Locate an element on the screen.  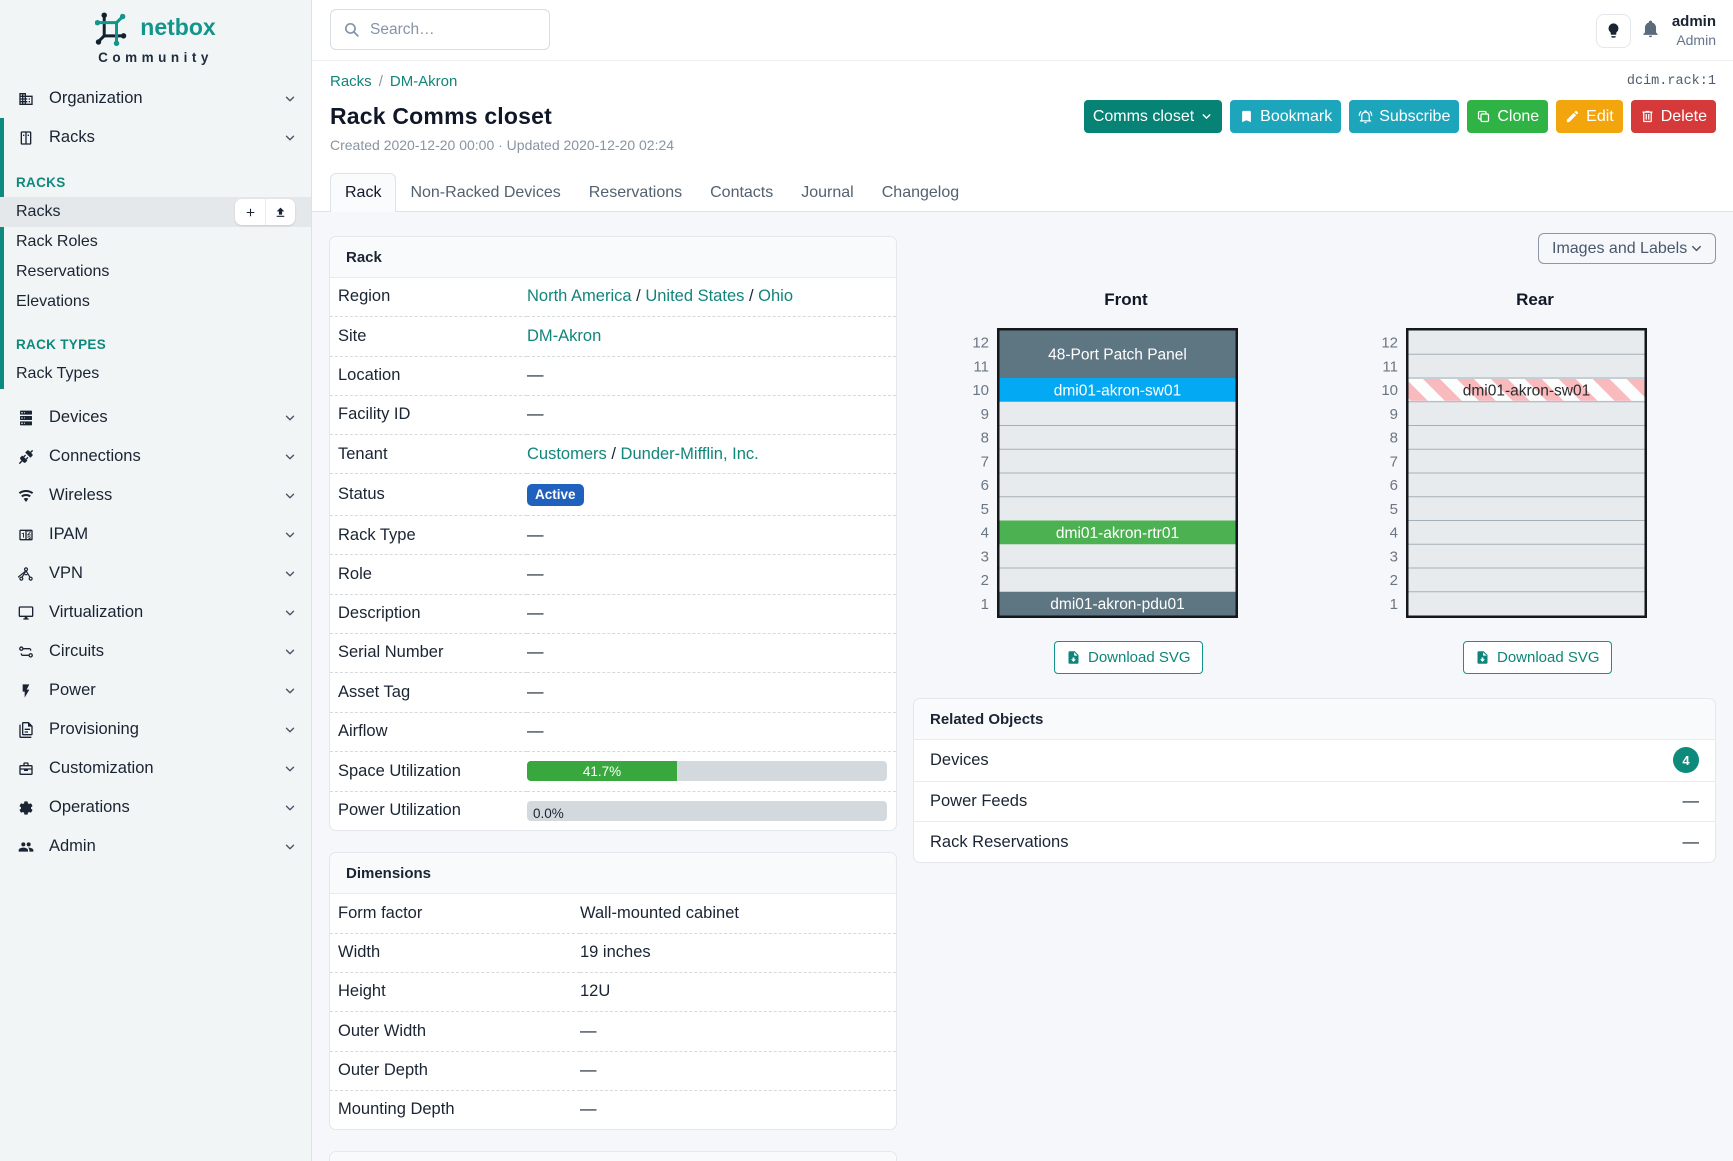
svg-text: 48-Port Patch Panel is located at coordinates (1117, 355).